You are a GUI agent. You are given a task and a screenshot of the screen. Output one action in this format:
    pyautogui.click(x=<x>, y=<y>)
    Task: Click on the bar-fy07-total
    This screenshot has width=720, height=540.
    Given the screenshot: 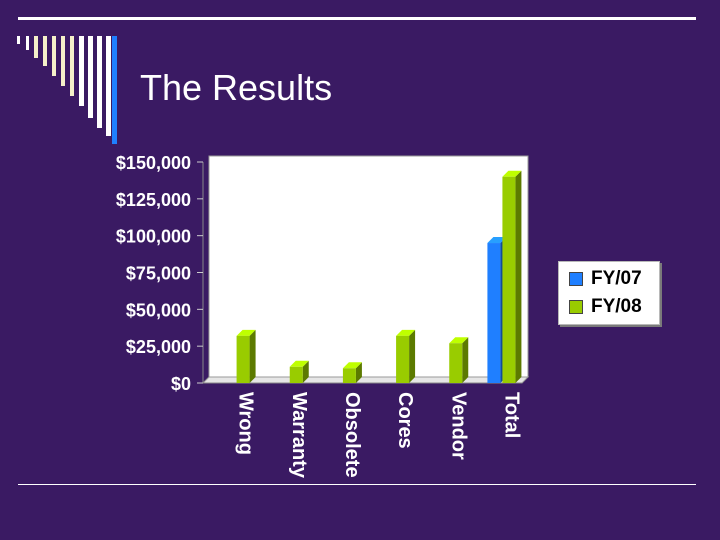 What is the action you would take?
    pyautogui.click(x=494, y=313)
    